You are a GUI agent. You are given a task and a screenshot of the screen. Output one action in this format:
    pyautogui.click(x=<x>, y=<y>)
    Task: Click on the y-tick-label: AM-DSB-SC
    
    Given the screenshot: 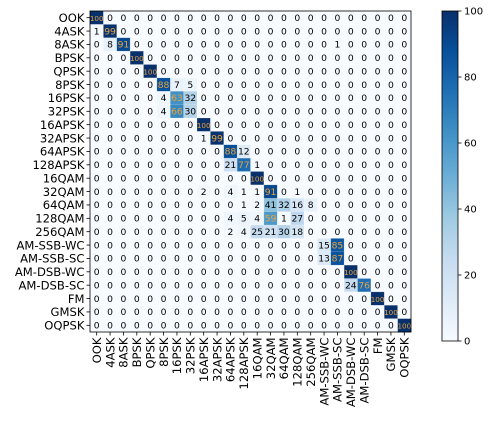 What is the action you would take?
    pyautogui.click(x=52, y=285)
    